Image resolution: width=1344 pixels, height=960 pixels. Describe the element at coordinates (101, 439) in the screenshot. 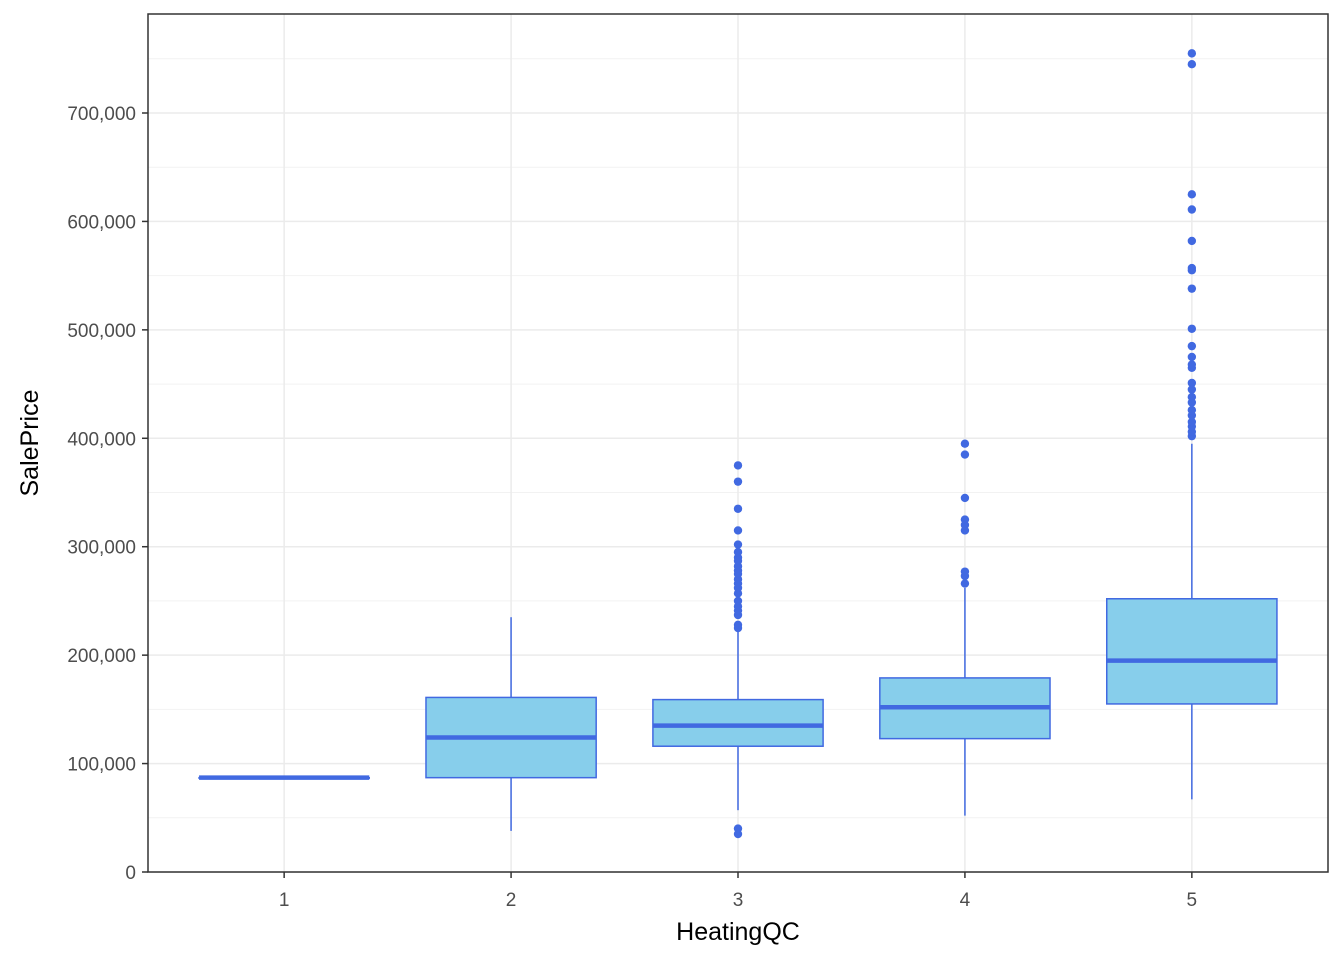

I see `y-tick-label: 400,000` at that location.